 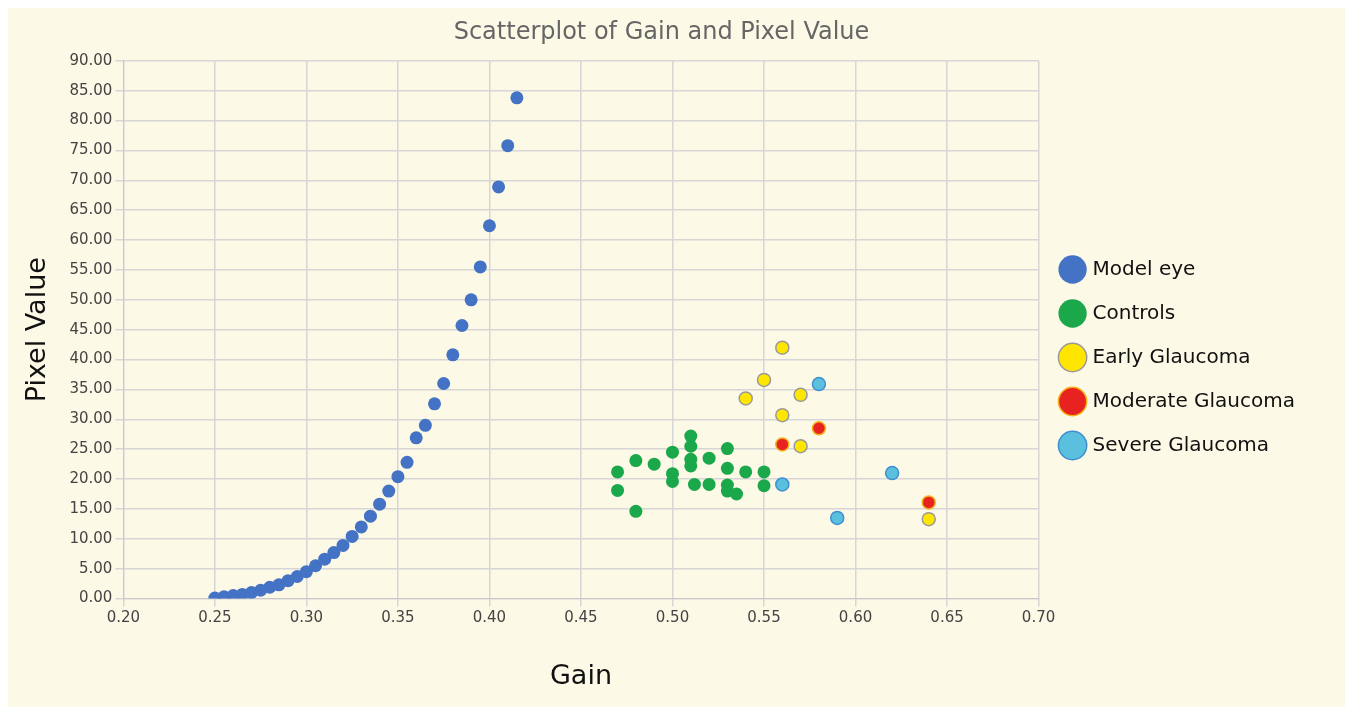 I want to click on x-tick-label: 0.50, so click(x=672, y=617).